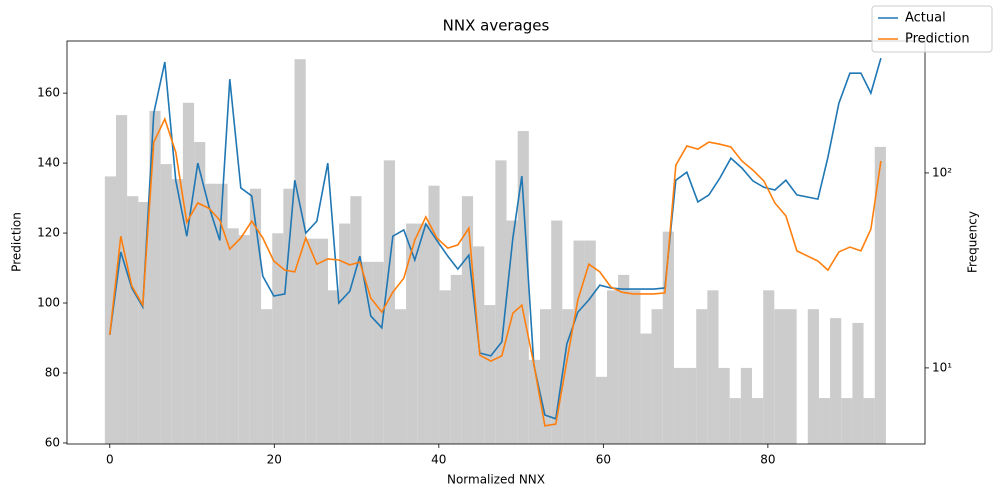 The image size is (998, 498). I want to click on x-tick-label: 20, so click(274, 460).